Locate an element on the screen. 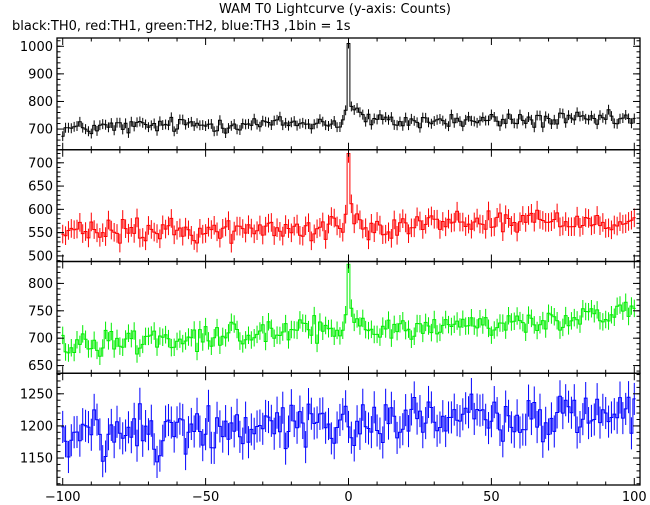 The height and width of the screenshot is (505, 650). x-tick-label: 0 is located at coordinates (348, 497).